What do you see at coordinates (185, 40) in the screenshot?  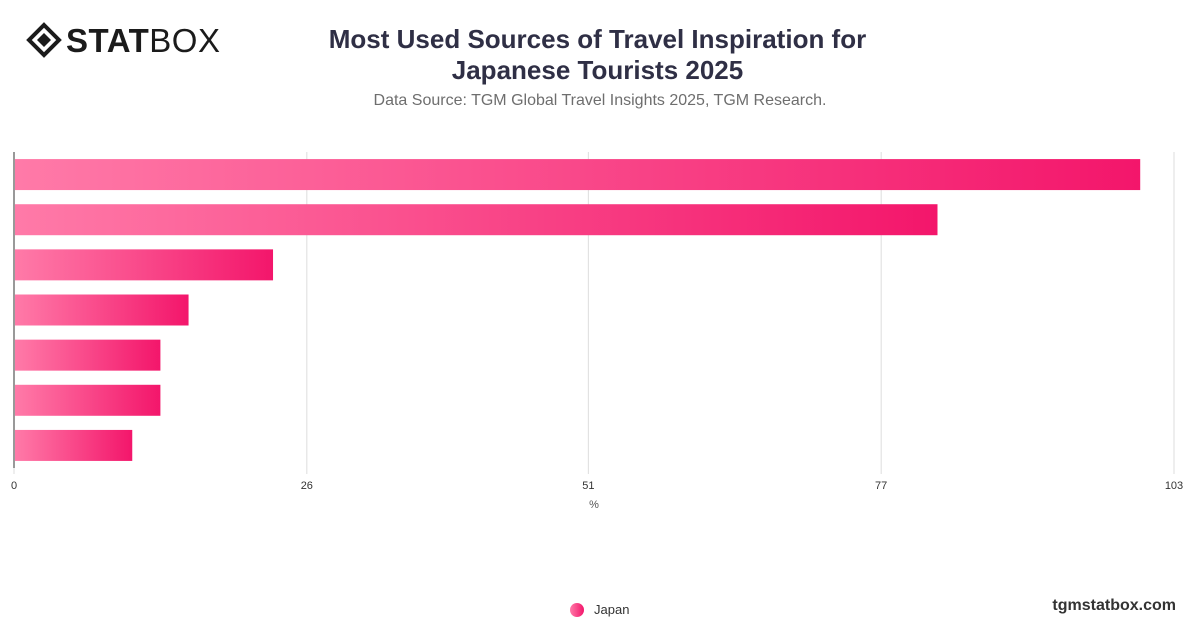 I see `logo-text-light: BOX` at bounding box center [185, 40].